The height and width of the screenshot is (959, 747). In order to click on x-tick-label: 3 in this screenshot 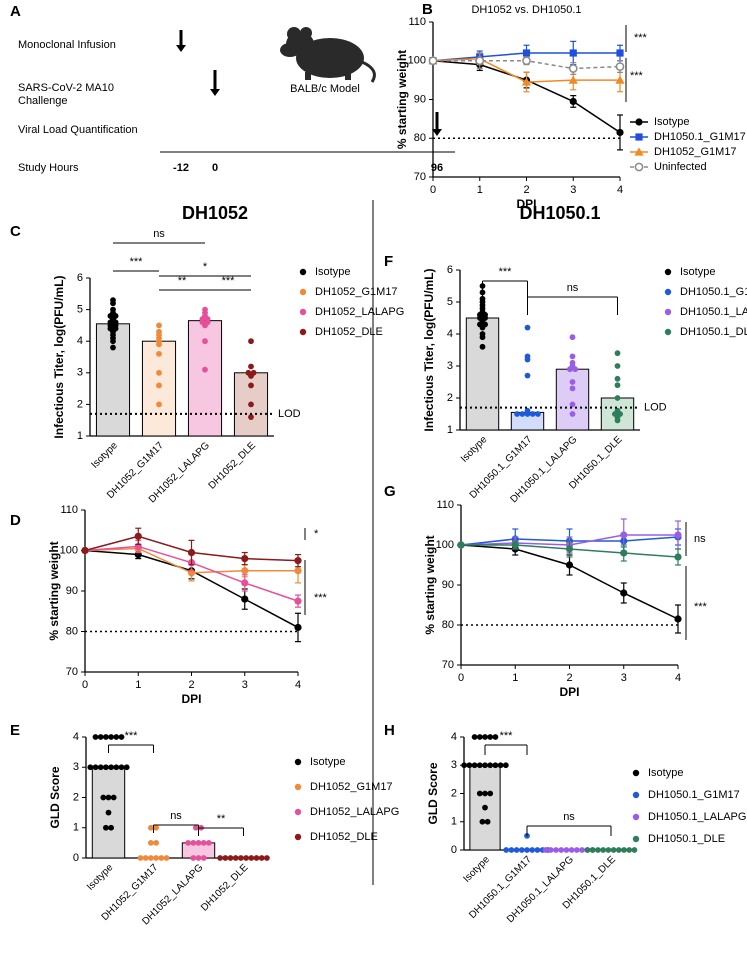, I will do `click(245, 685)`.